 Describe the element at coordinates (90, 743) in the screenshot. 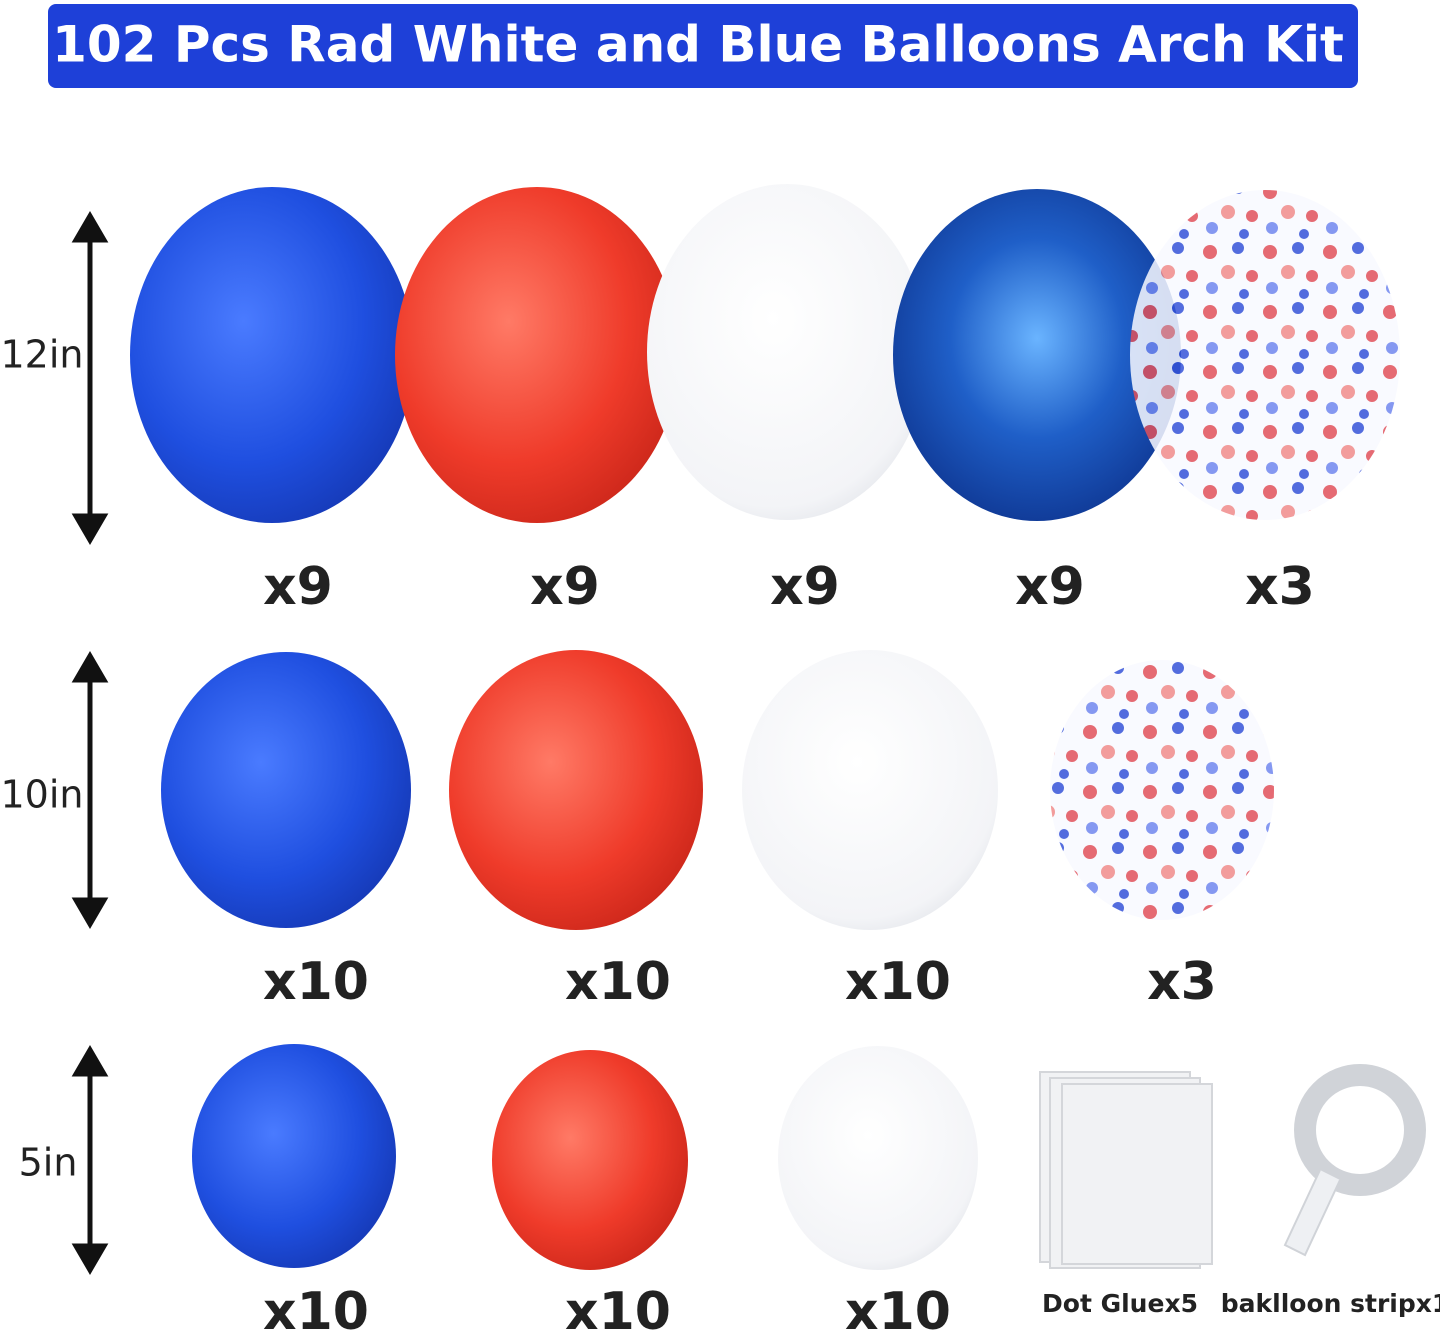

I see `size-arrows` at that location.